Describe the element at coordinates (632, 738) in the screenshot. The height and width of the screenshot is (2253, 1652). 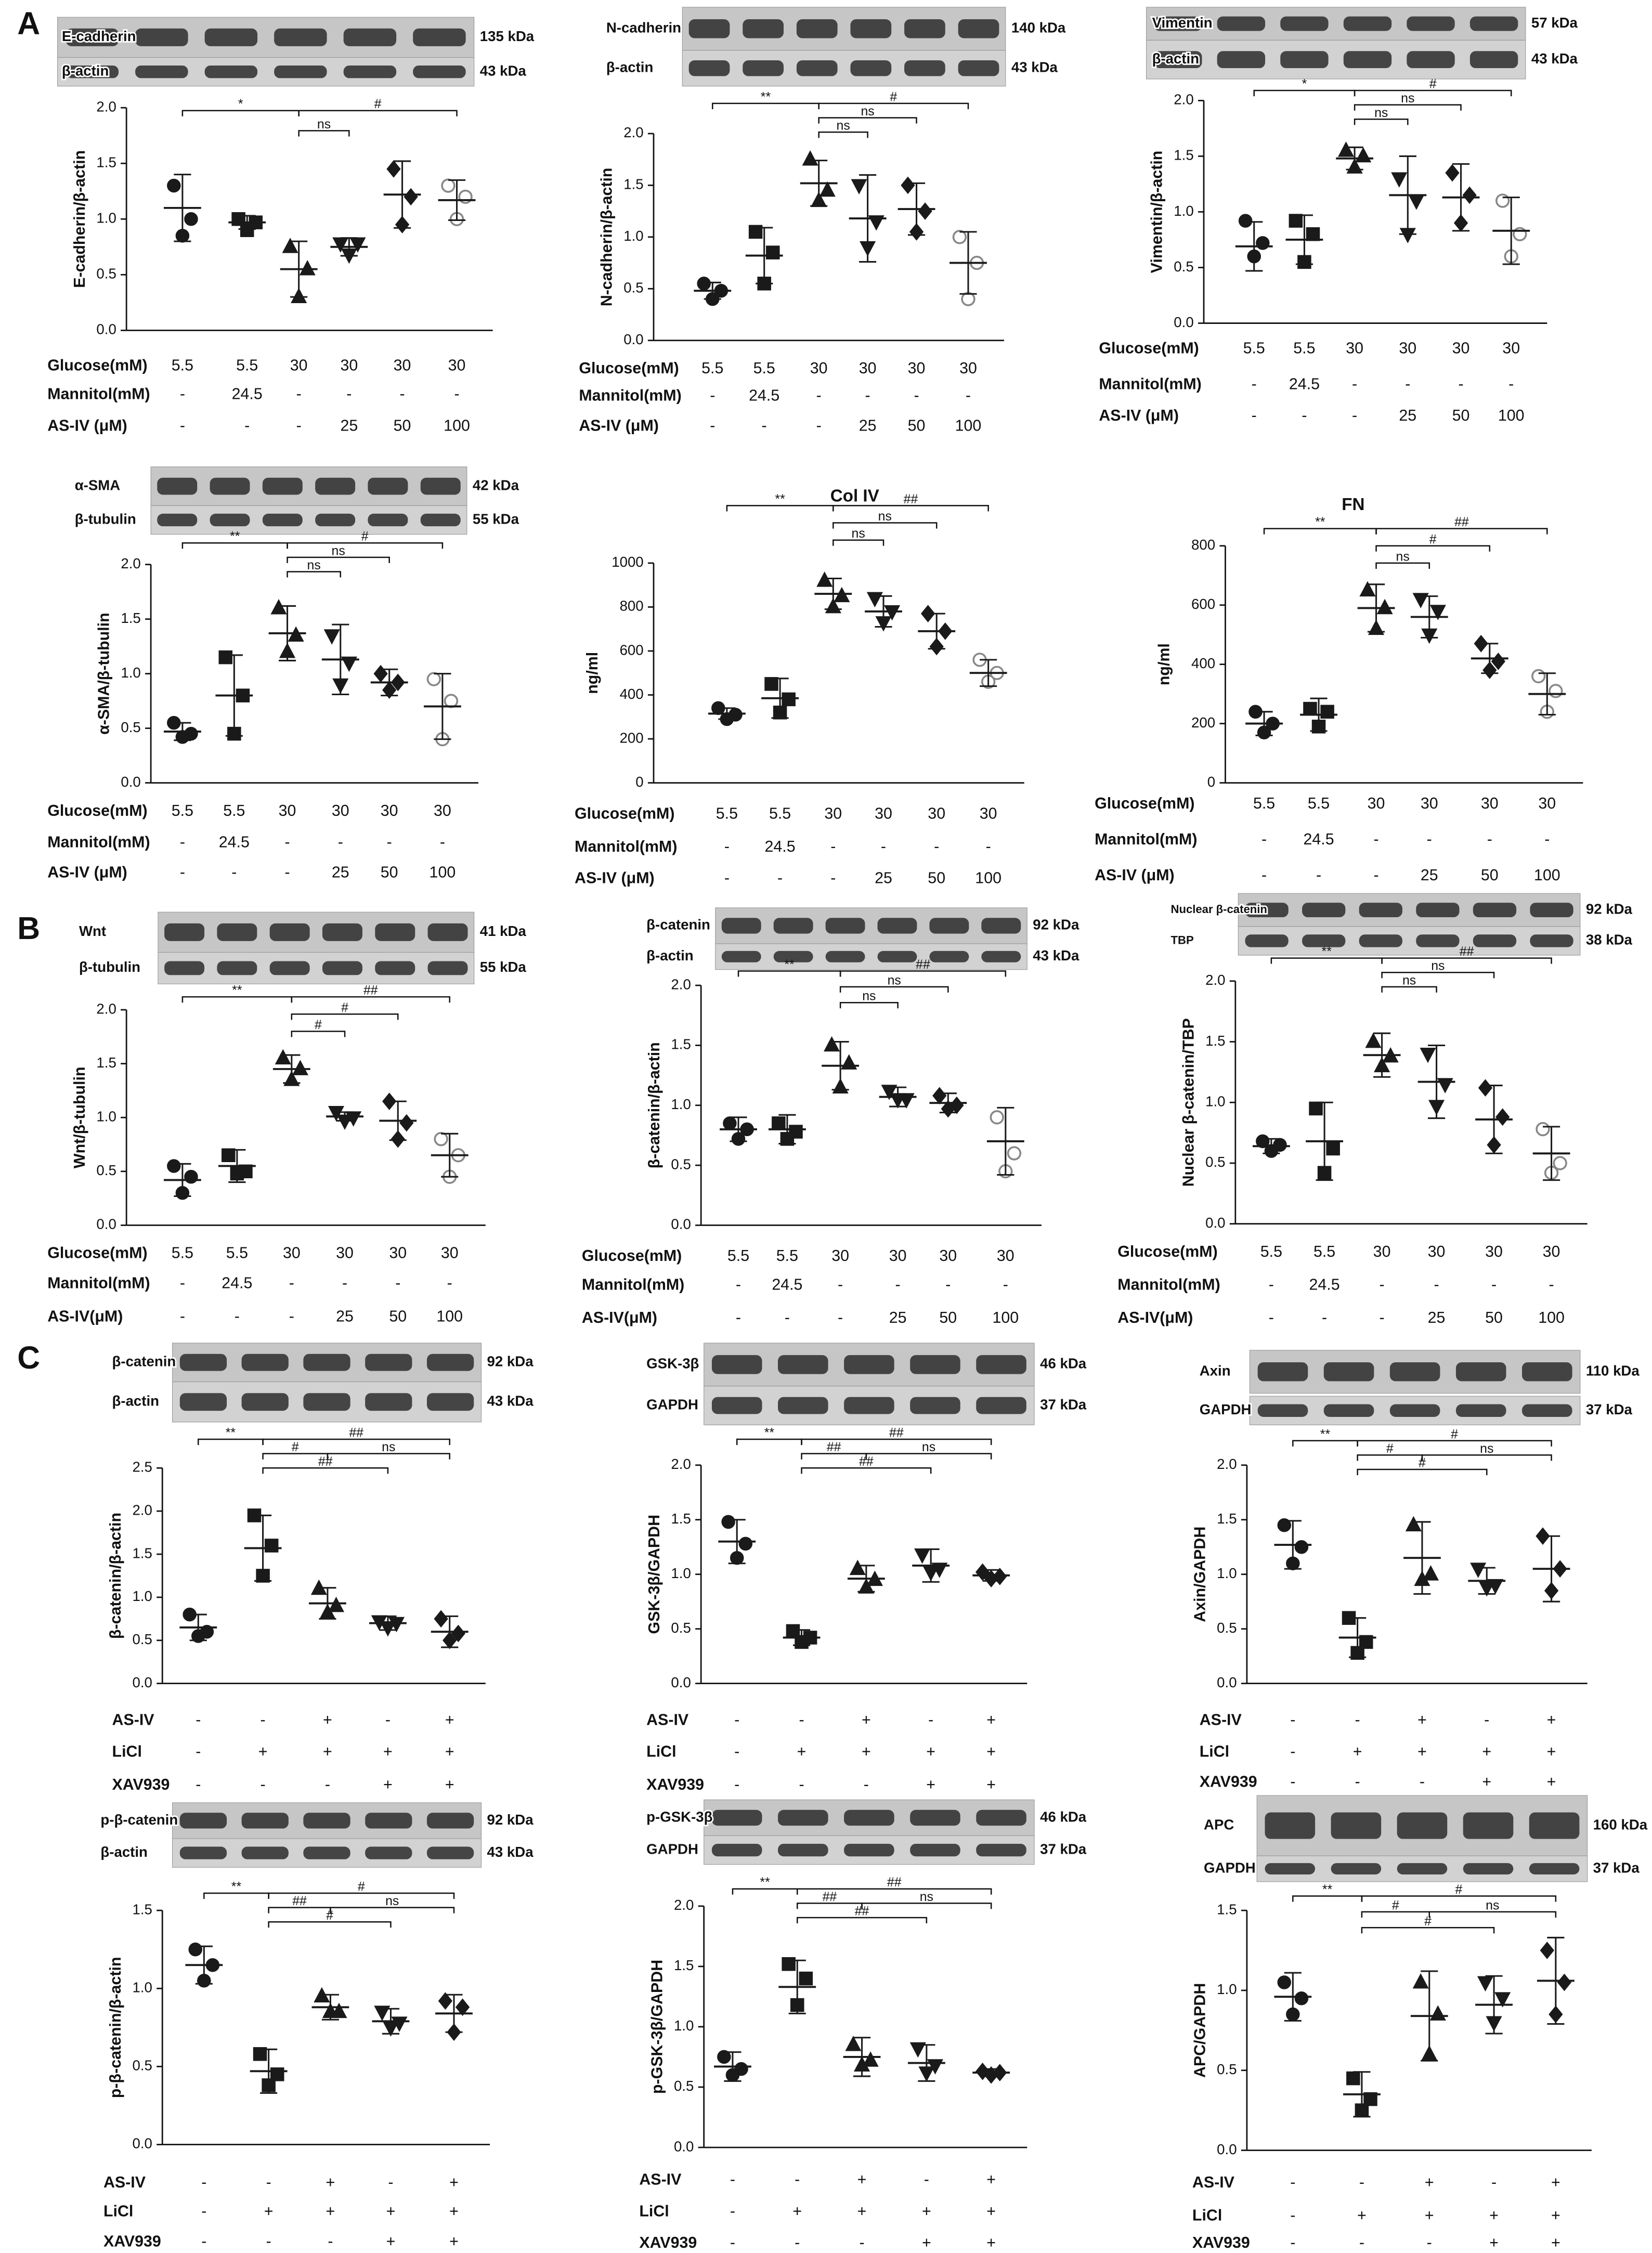
I see `y-tick-label: 200` at that location.